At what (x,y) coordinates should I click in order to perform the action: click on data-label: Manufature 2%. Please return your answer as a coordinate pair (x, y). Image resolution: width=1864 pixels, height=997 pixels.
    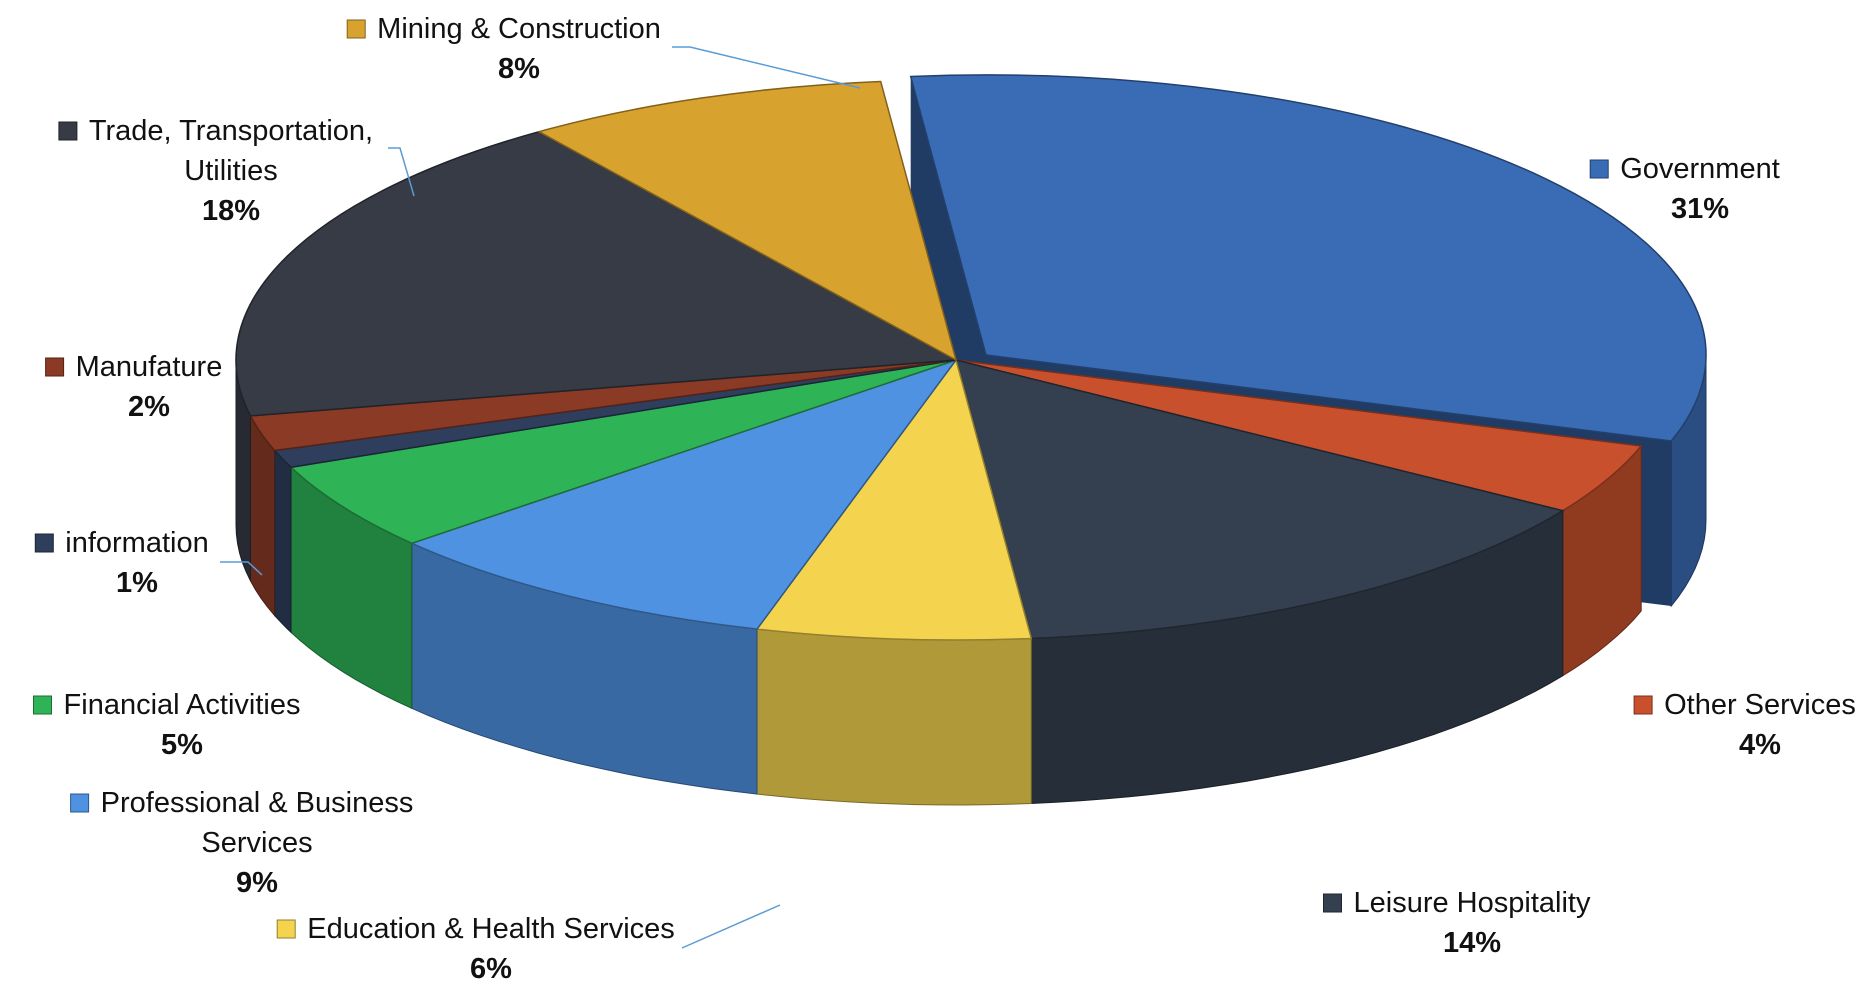
    Looking at the image, I should click on (134, 387).